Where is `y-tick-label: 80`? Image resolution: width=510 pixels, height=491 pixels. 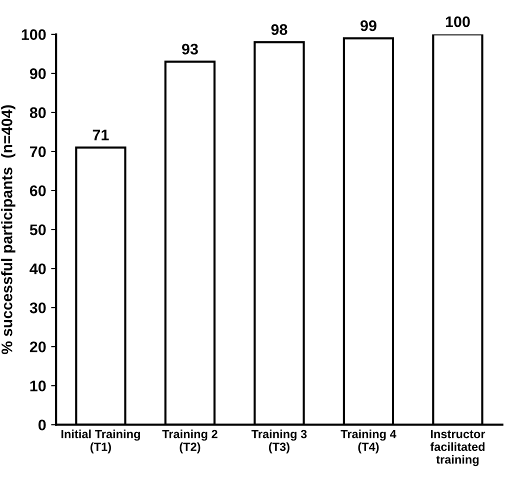
y-tick-label: 80 is located at coordinates (38, 112).